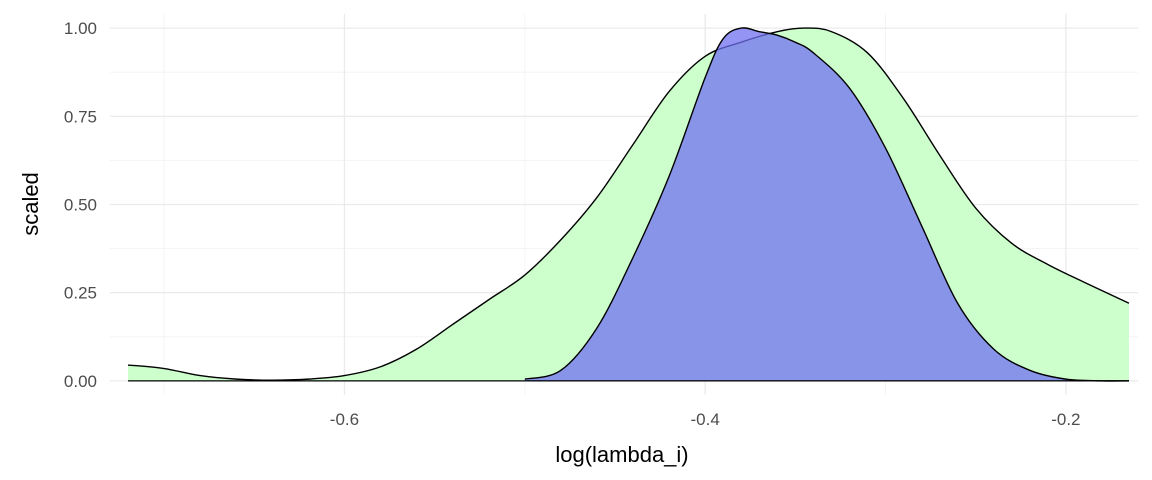  Describe the element at coordinates (344, 419) in the screenshot. I see `x-tick-label: -0.6` at that location.